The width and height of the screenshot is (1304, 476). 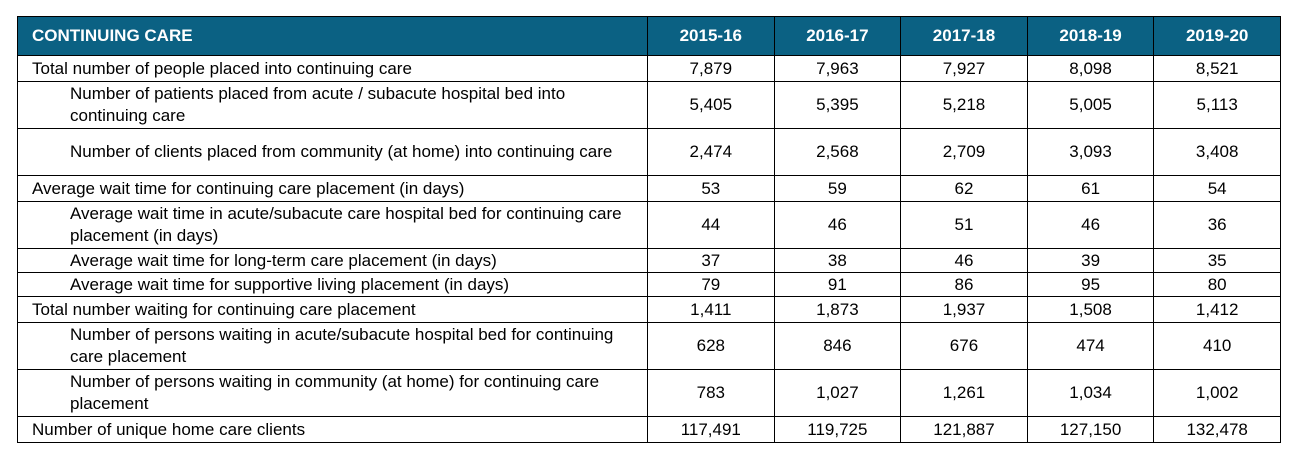 What do you see at coordinates (1217, 284) in the screenshot?
I see `row-value: 80` at bounding box center [1217, 284].